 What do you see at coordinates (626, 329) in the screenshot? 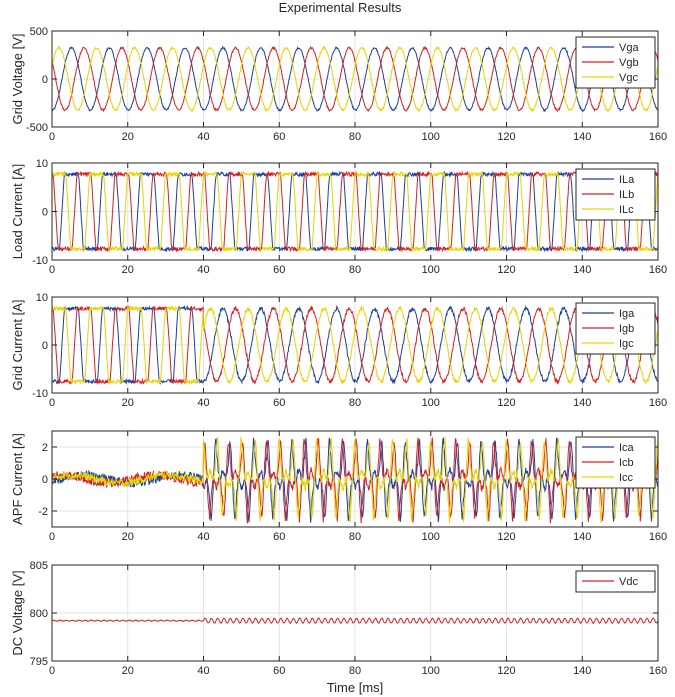
I see `legend-label-igb: Igb` at bounding box center [626, 329].